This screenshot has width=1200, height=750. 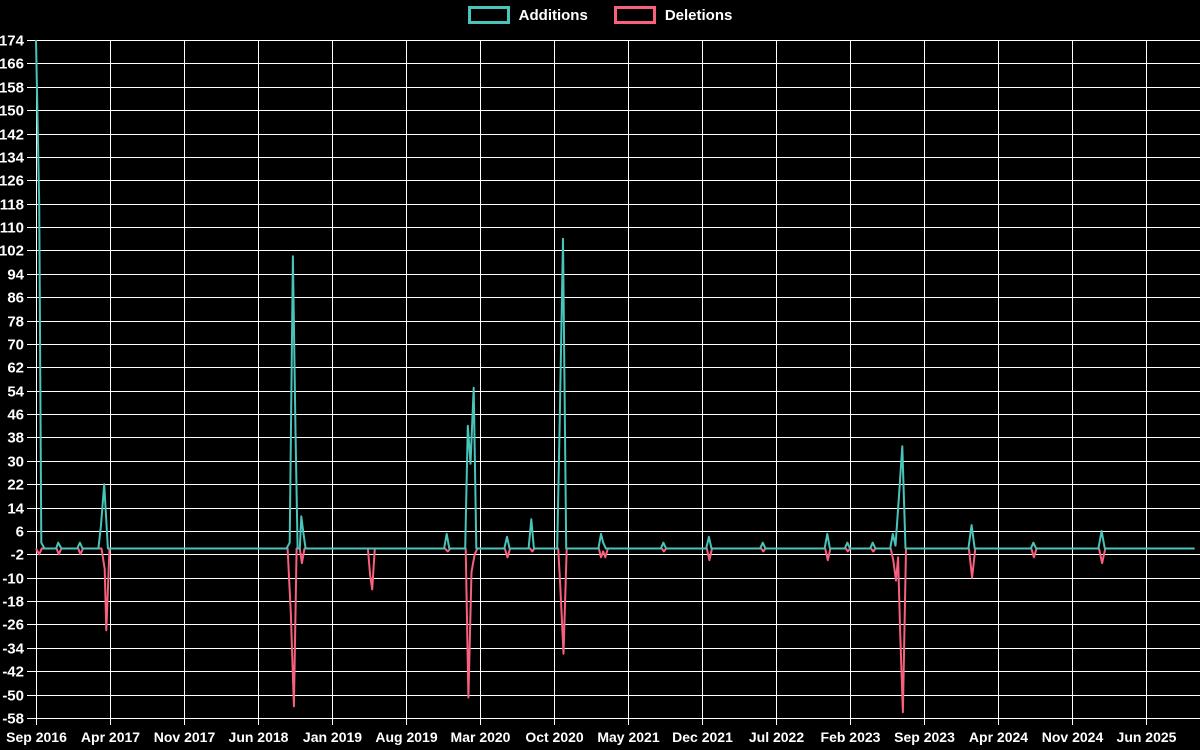 What do you see at coordinates (998, 737) in the screenshot?
I see `x-axis-label: Apr 2024` at bounding box center [998, 737].